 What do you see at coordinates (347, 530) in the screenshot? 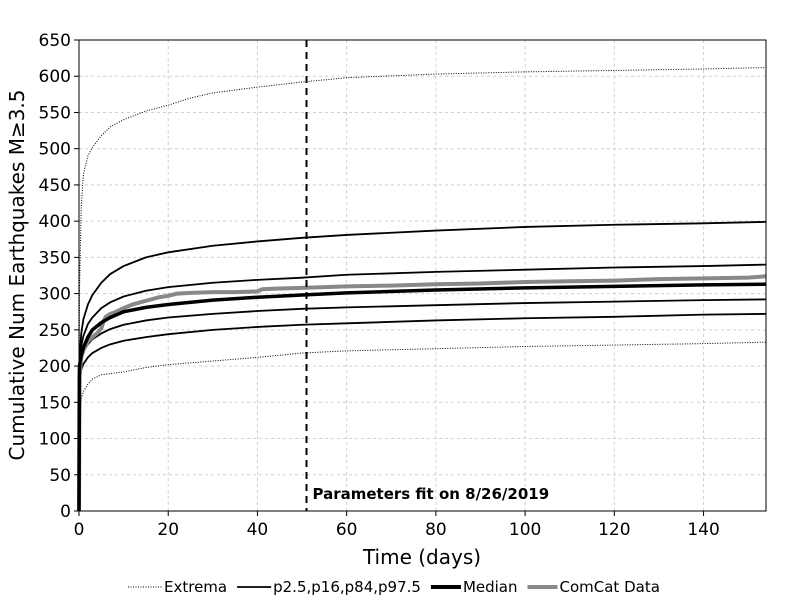
I see `x-tick-label: 60` at bounding box center [347, 530].